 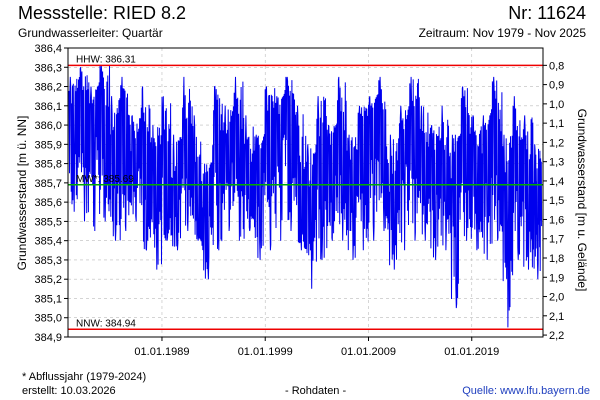 What do you see at coordinates (316, 347) in the screenshot?
I see `x-axis: 01.01.1989 01.01.1999 01.01.2009 01.01.2019` at bounding box center [316, 347].